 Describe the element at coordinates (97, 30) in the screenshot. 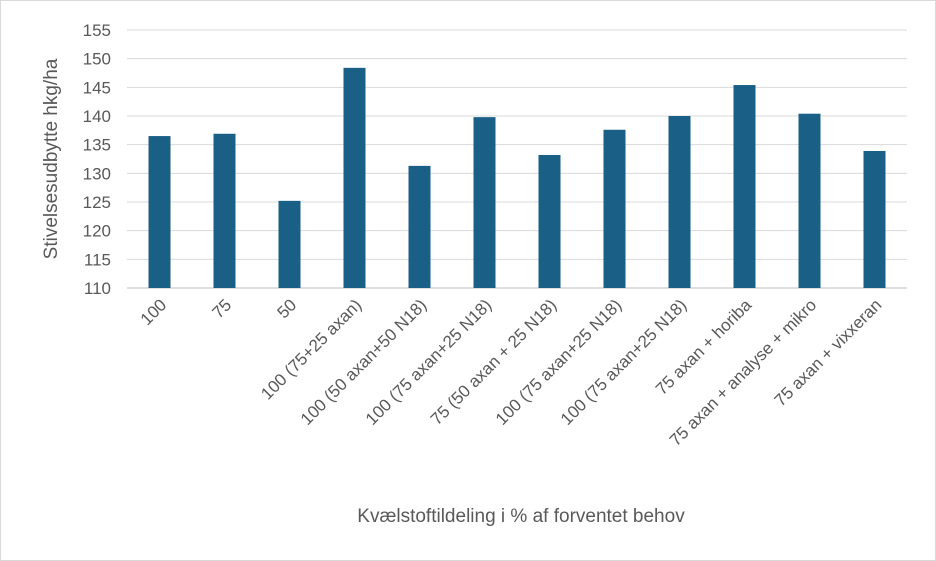

I see `y-tick-label: 155` at that location.